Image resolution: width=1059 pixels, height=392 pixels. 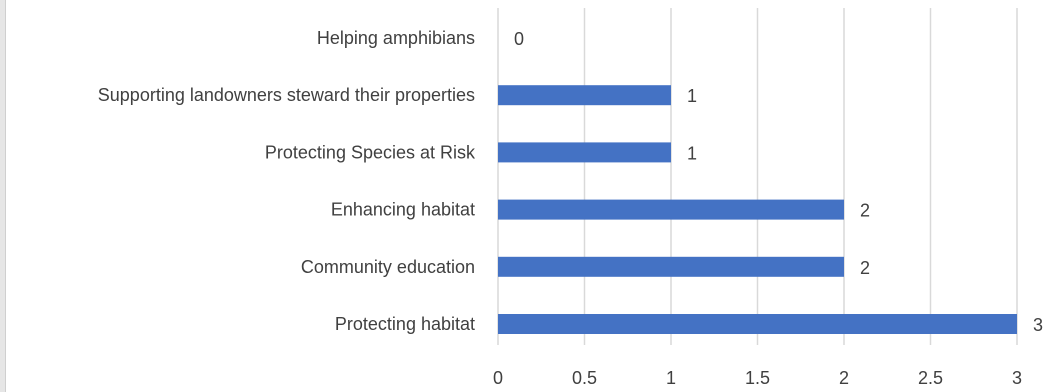 I want to click on x-tick-label: 2, so click(x=844, y=378).